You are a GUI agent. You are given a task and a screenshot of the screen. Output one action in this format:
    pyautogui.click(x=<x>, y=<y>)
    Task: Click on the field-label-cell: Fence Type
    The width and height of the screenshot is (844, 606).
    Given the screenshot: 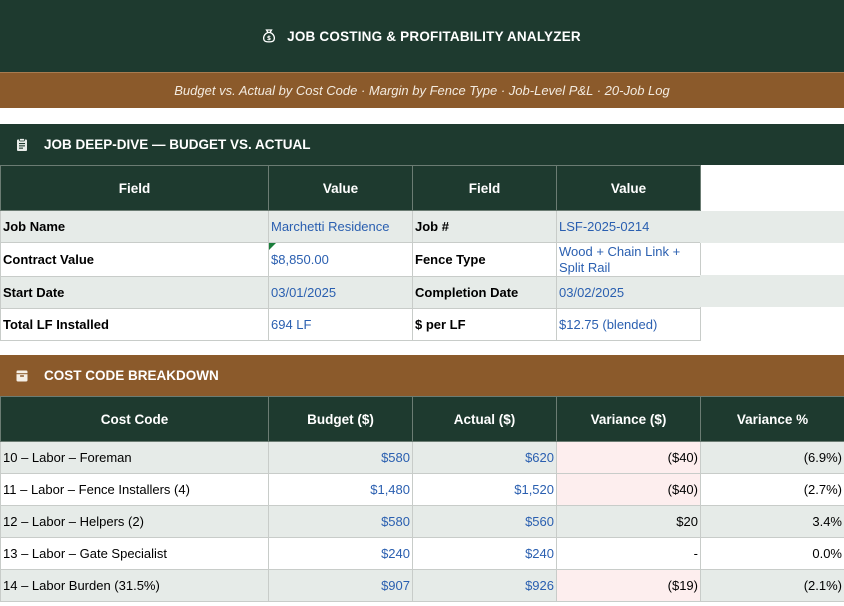 What is the action you would take?
    pyautogui.click(x=484, y=259)
    